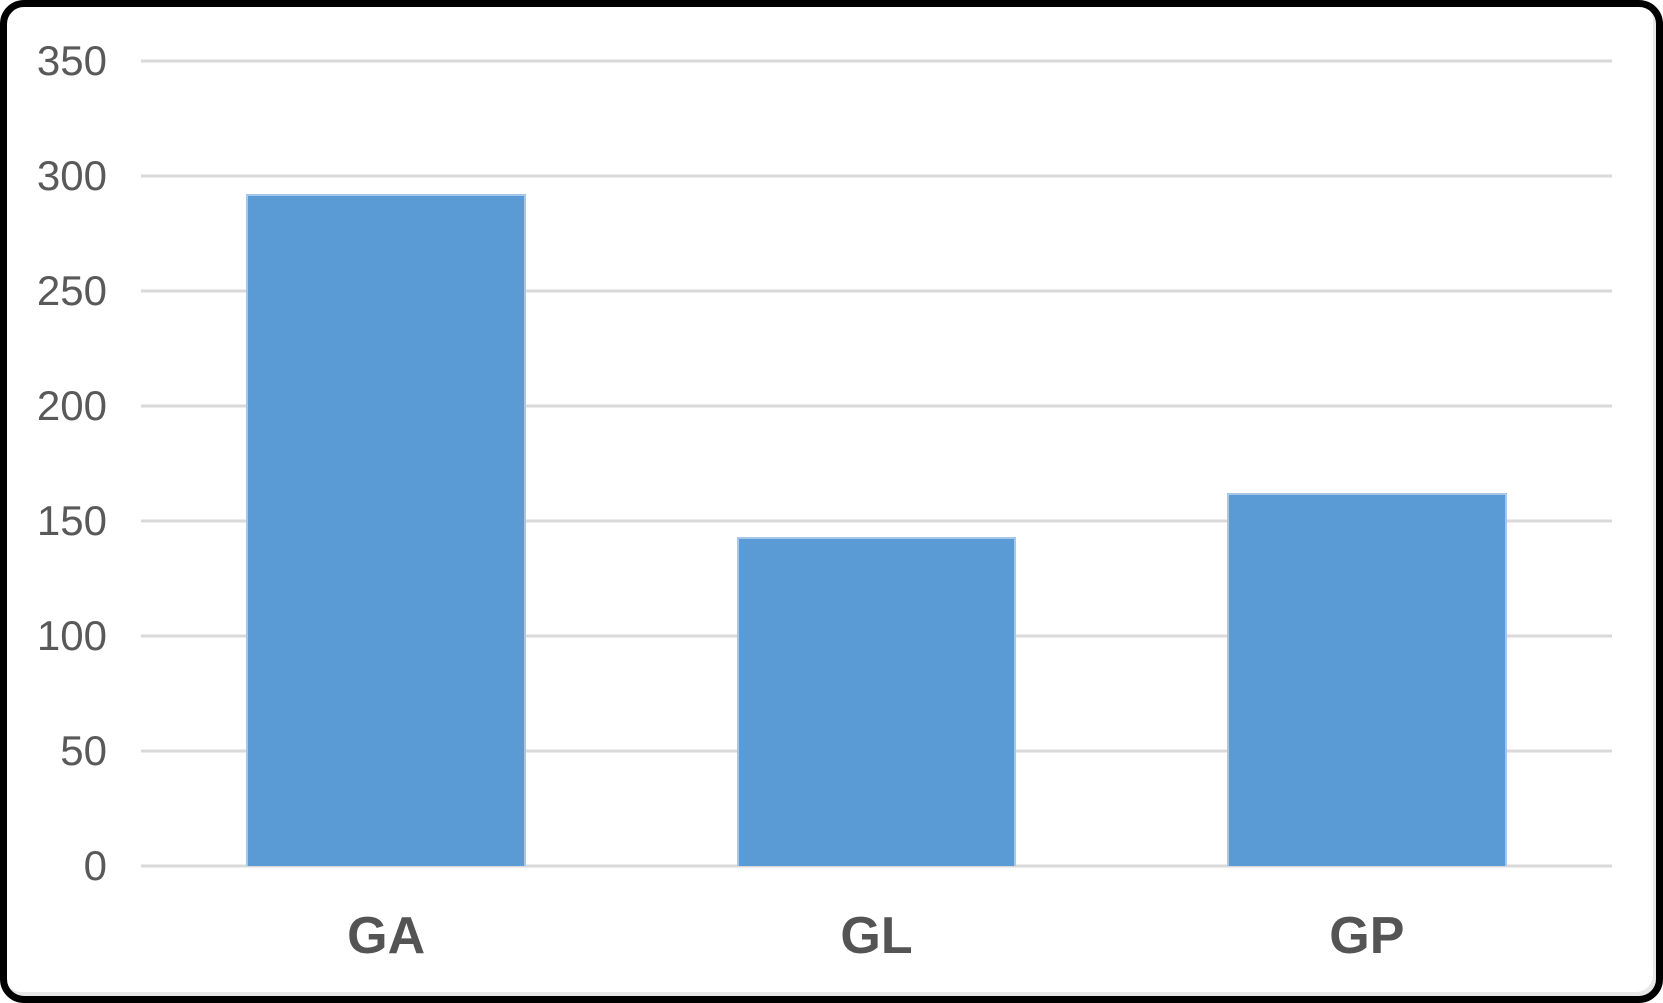  I want to click on x-category-label-GA: GA, so click(386, 936).